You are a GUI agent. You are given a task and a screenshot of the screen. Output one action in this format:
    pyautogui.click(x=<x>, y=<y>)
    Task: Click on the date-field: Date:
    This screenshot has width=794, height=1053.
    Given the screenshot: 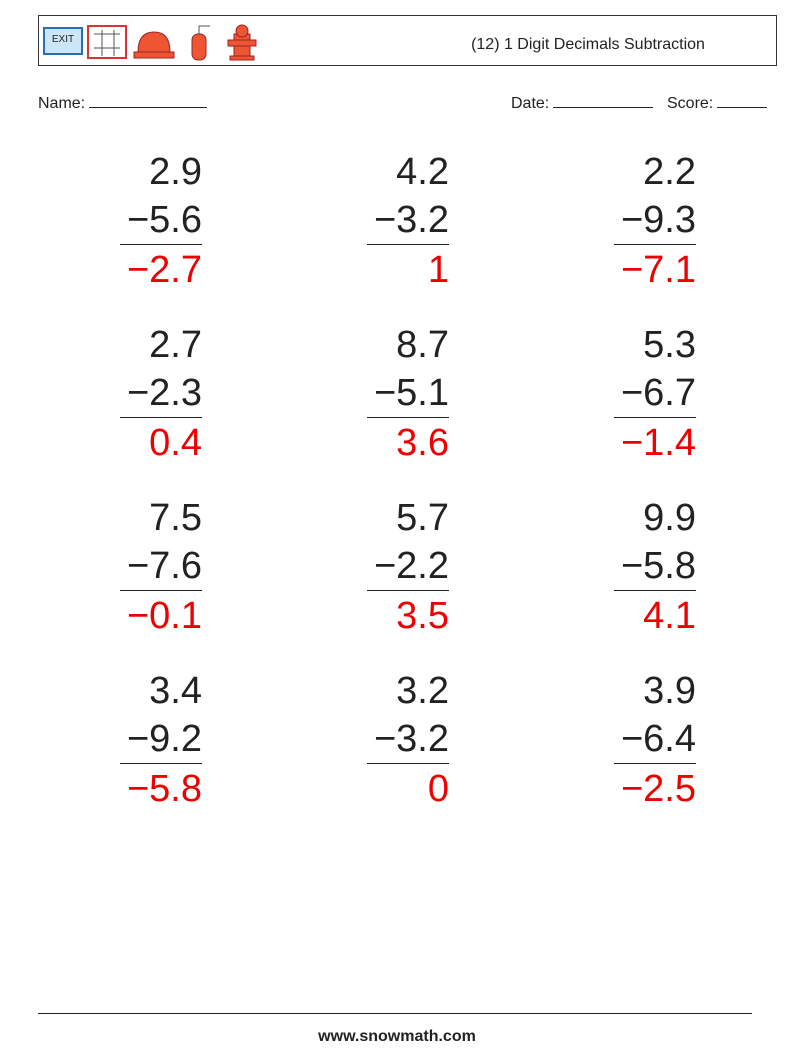 What is the action you would take?
    pyautogui.click(x=582, y=103)
    